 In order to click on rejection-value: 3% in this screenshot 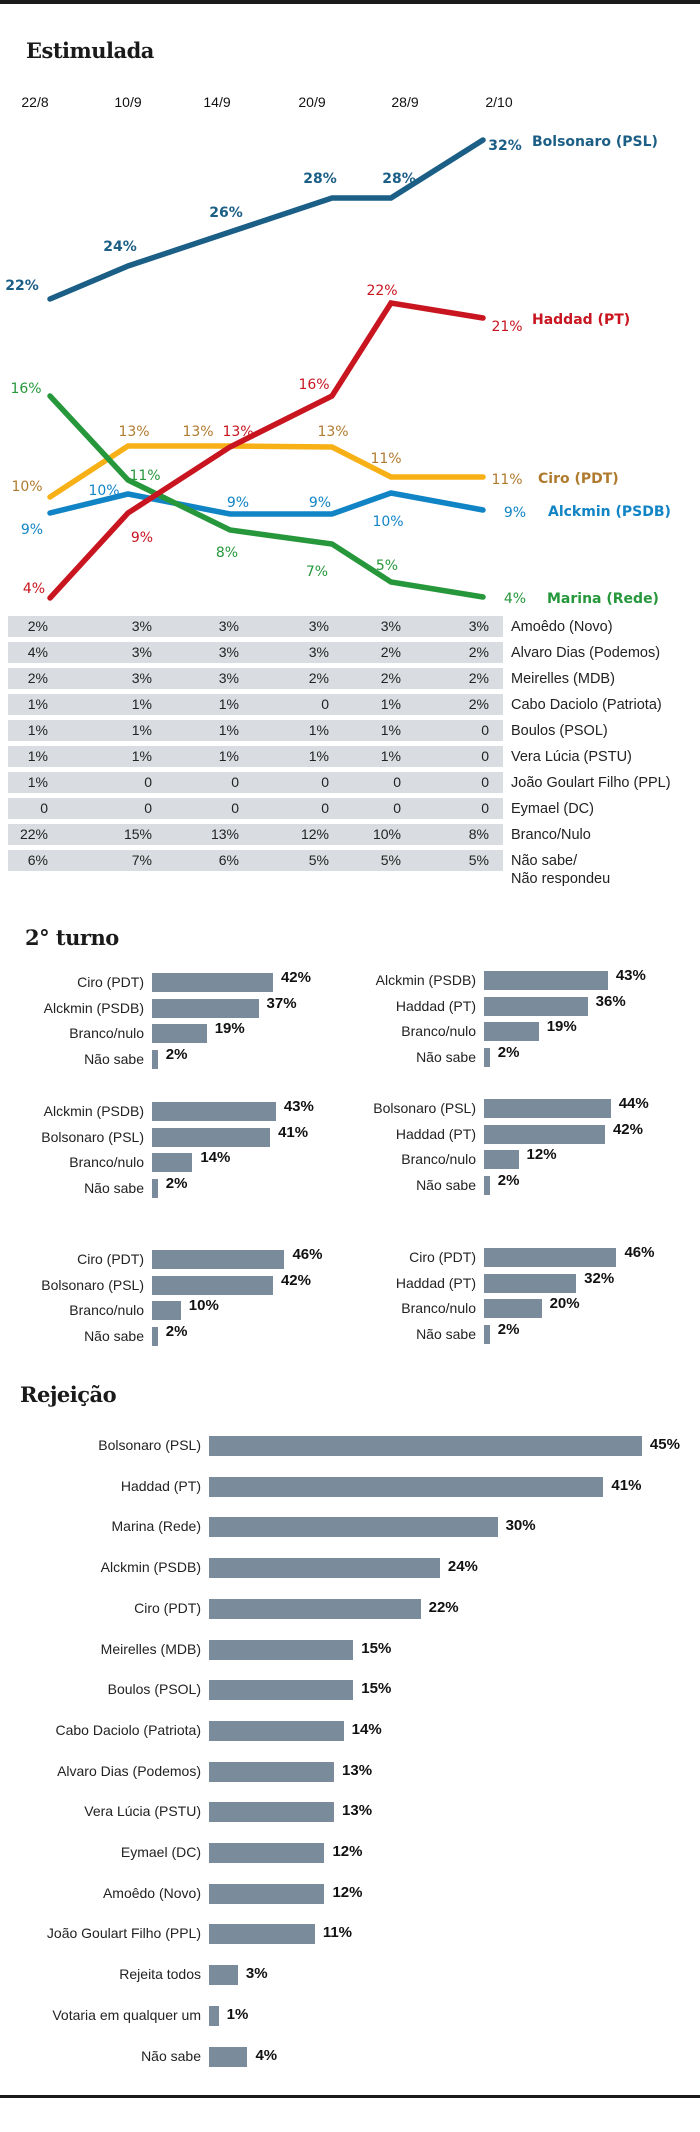, I will do `click(256, 1974)`.